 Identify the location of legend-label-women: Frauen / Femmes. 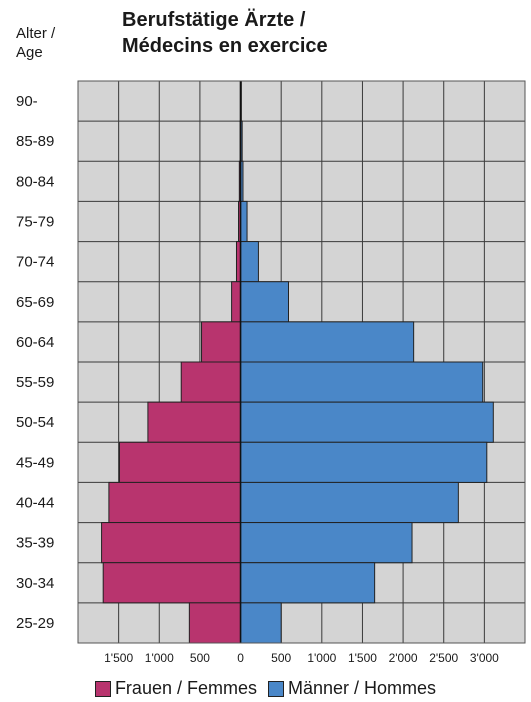
(186, 688).